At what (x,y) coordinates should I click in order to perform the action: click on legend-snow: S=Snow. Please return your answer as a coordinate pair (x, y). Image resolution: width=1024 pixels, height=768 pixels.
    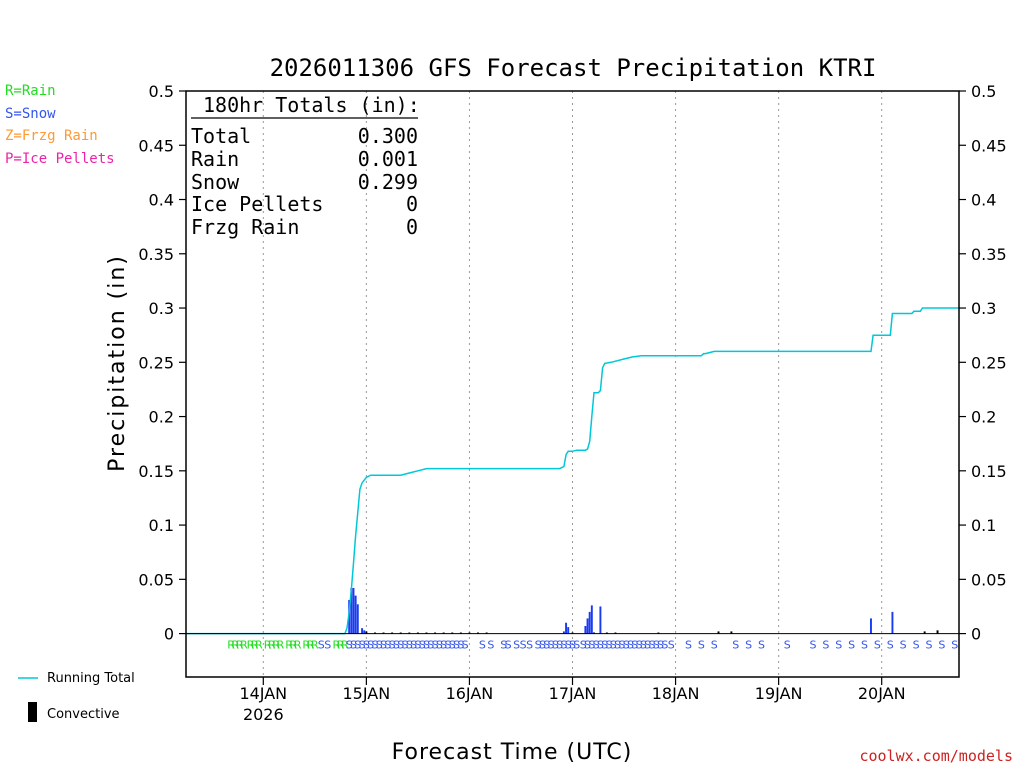
    Looking at the image, I should click on (30, 114).